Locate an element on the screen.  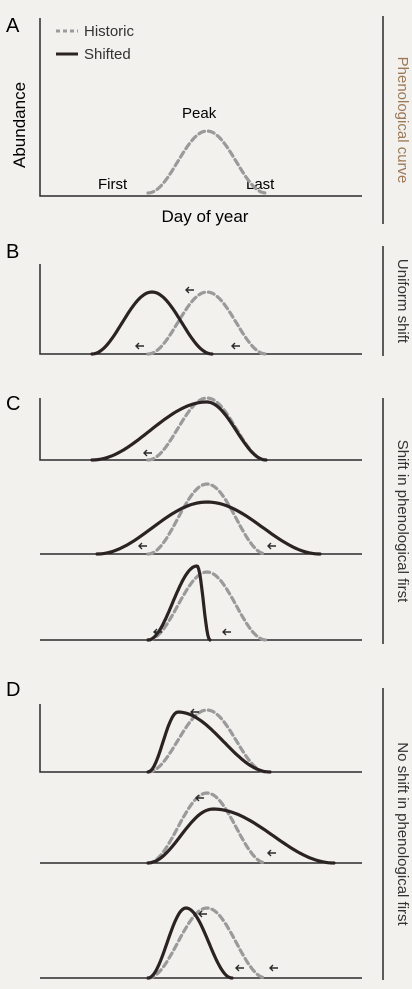
panel-c1-historic-curve is located at coordinates (207, 429).